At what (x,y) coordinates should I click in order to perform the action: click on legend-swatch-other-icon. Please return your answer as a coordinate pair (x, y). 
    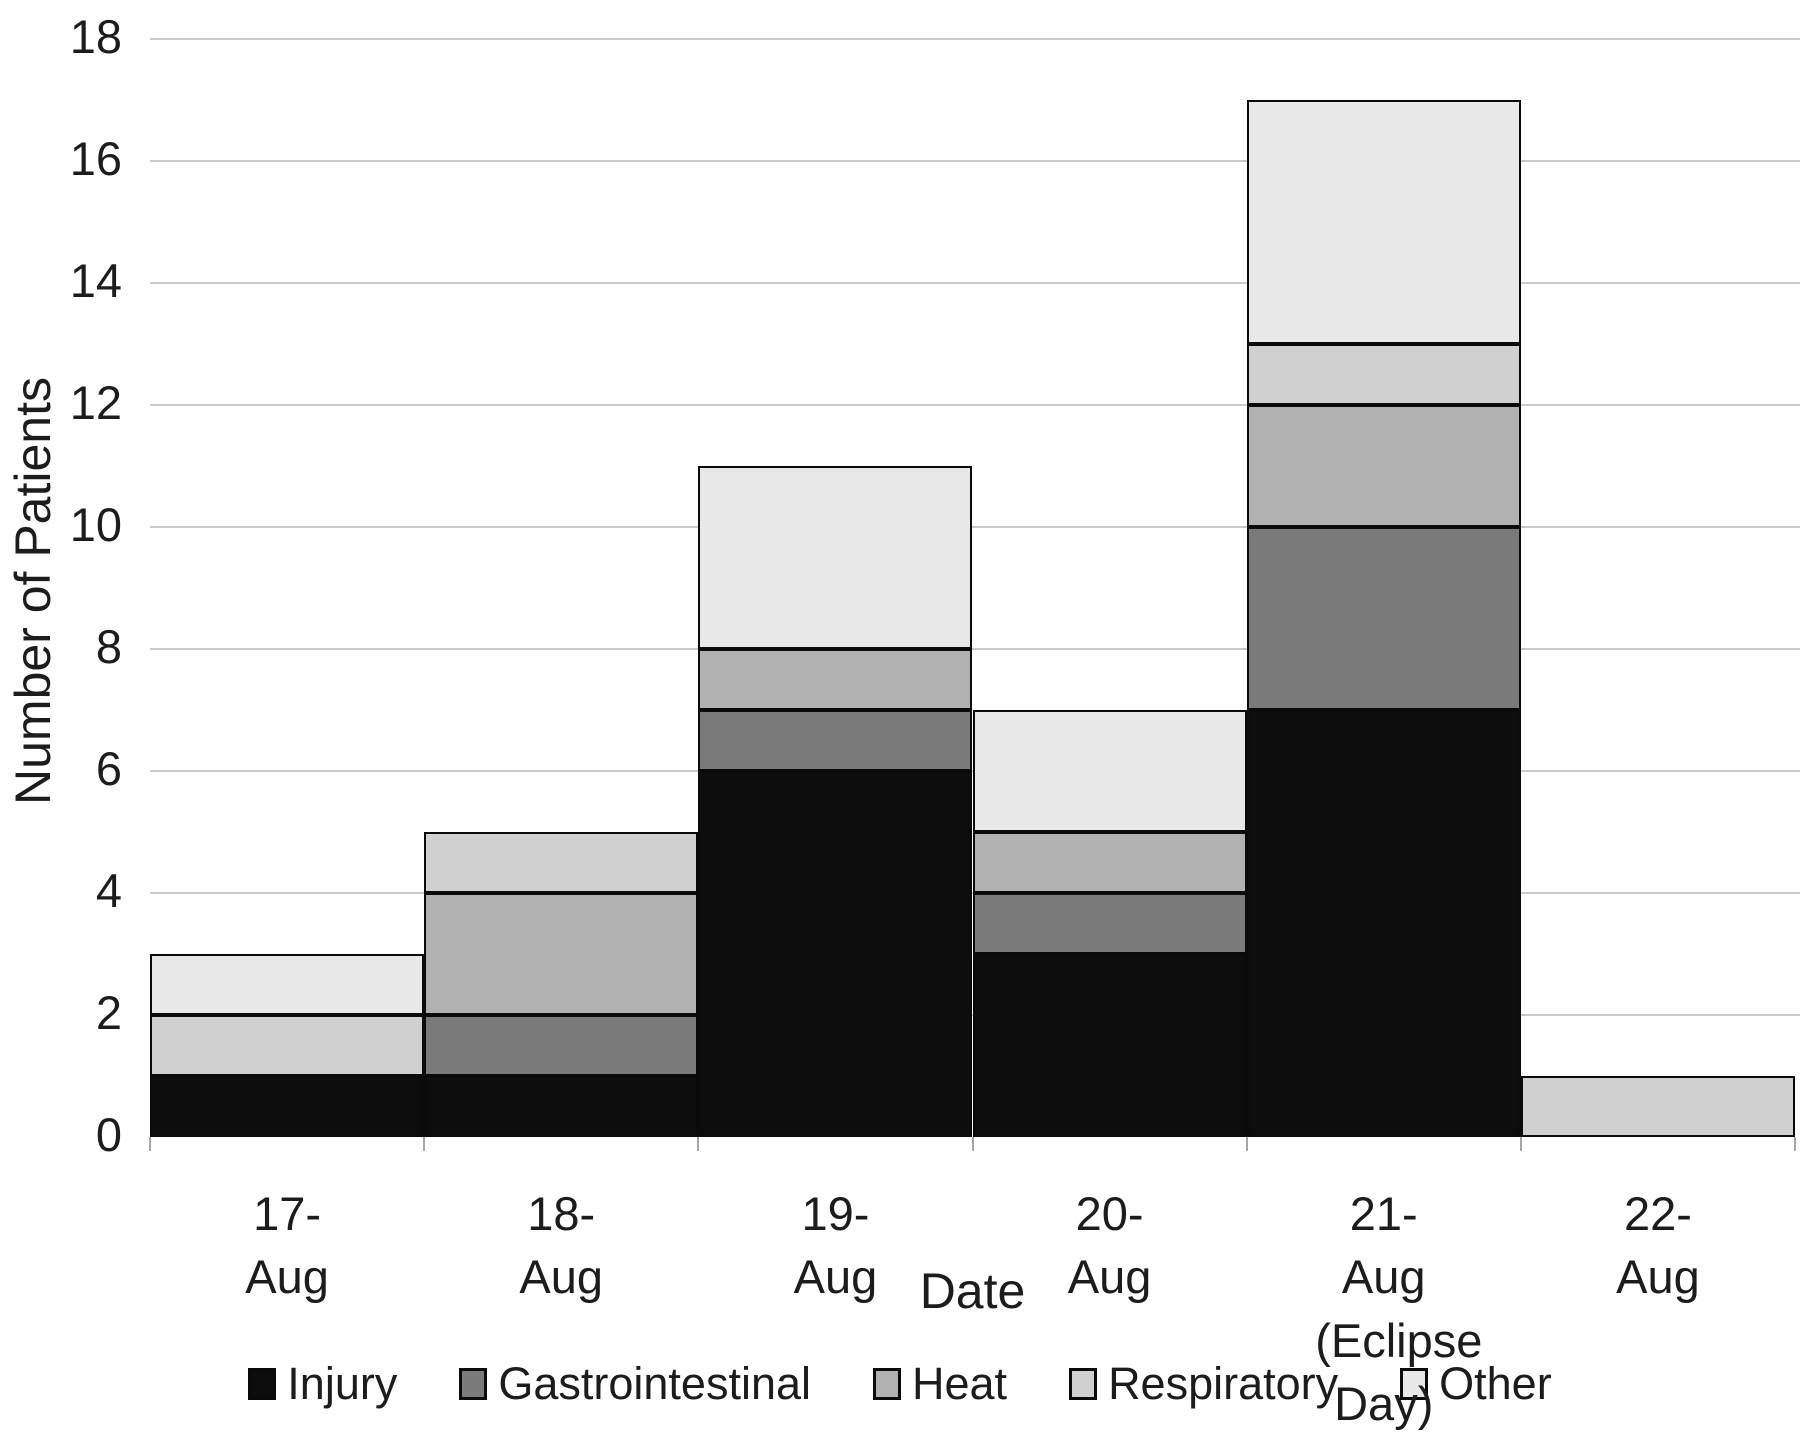
    Looking at the image, I should click on (1414, 1384).